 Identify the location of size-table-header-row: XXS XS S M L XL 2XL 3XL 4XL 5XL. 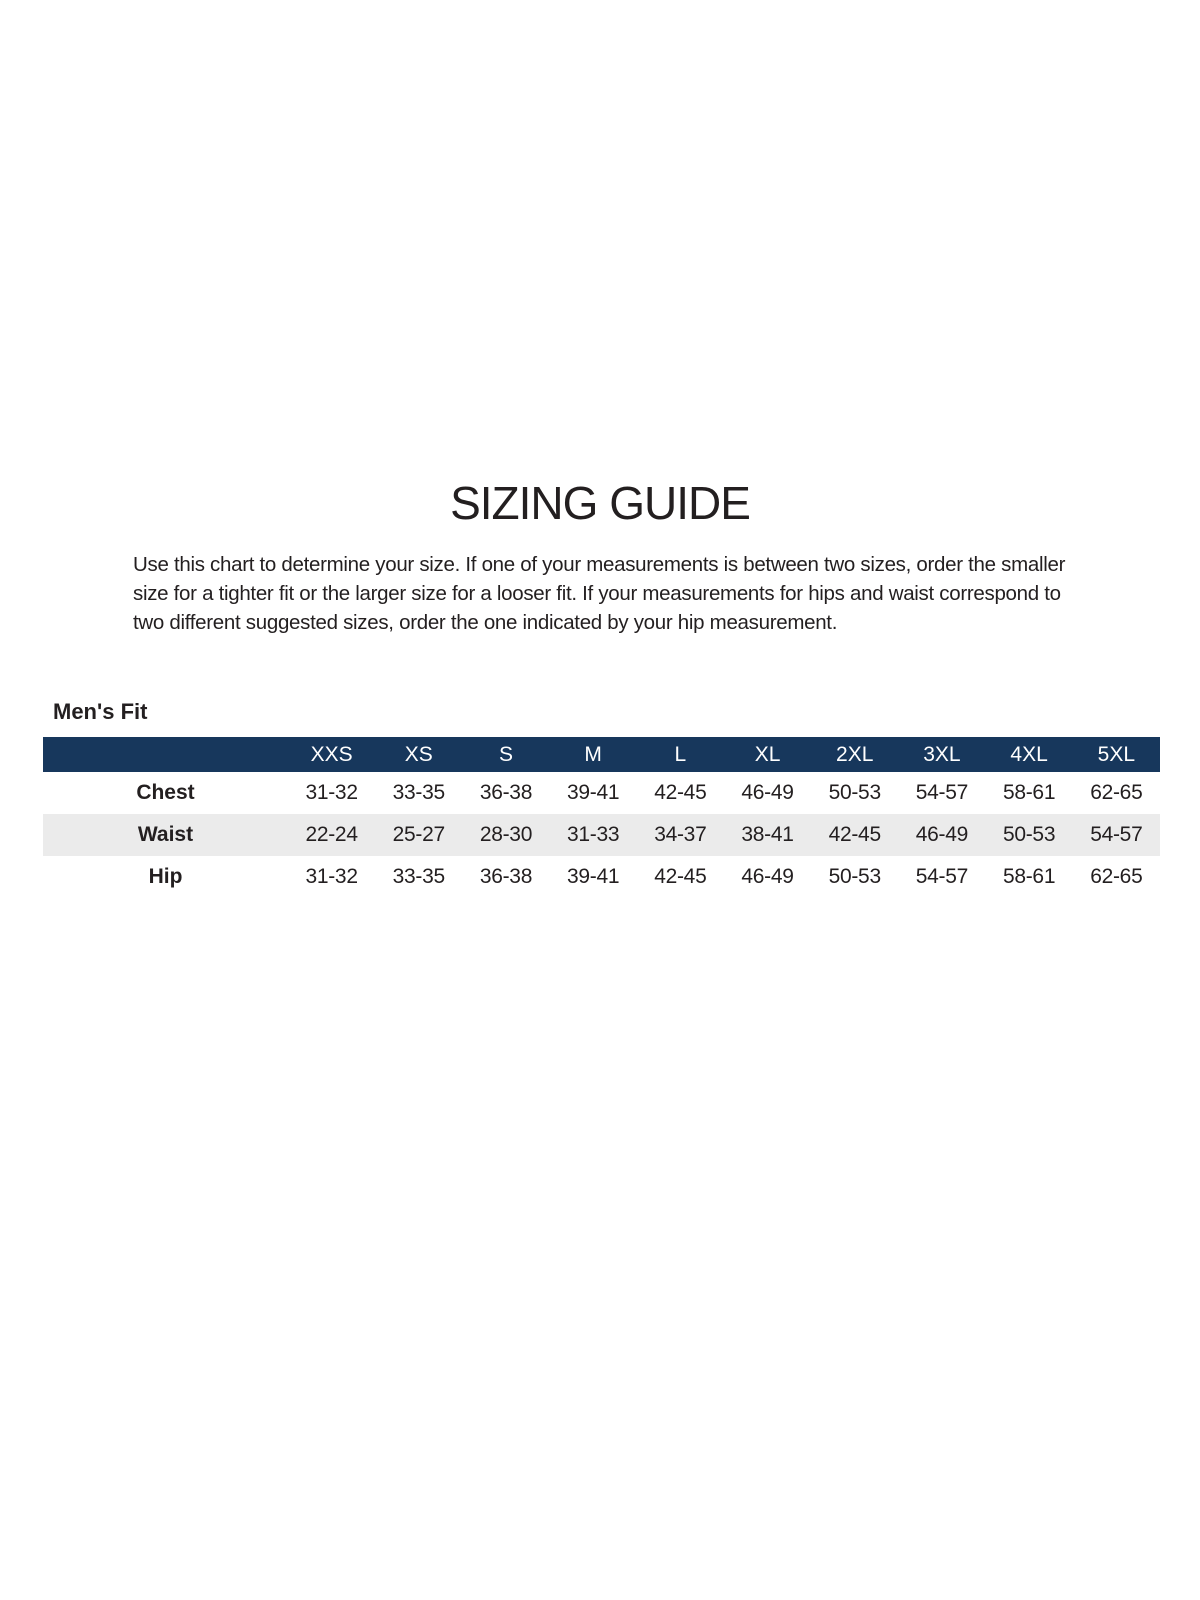
(601, 754).